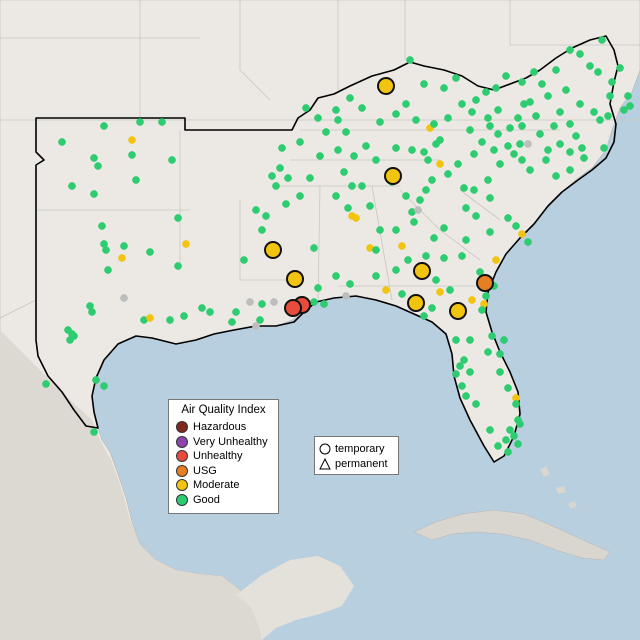  What do you see at coordinates (293, 308) in the screenshot?
I see `temporary-monitor-unhealthy` at bounding box center [293, 308].